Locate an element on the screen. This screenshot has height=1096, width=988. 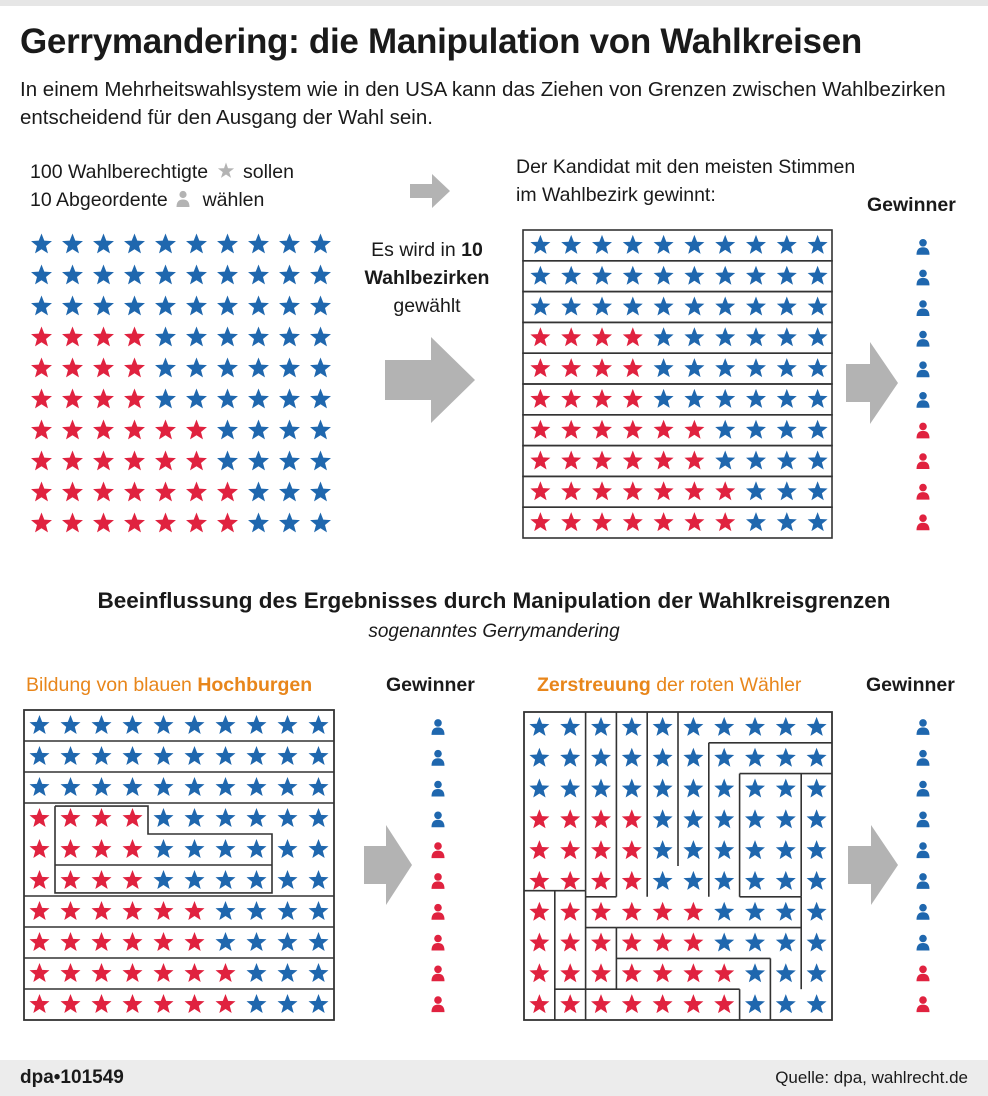
district-border is located at coordinates (179, 865).